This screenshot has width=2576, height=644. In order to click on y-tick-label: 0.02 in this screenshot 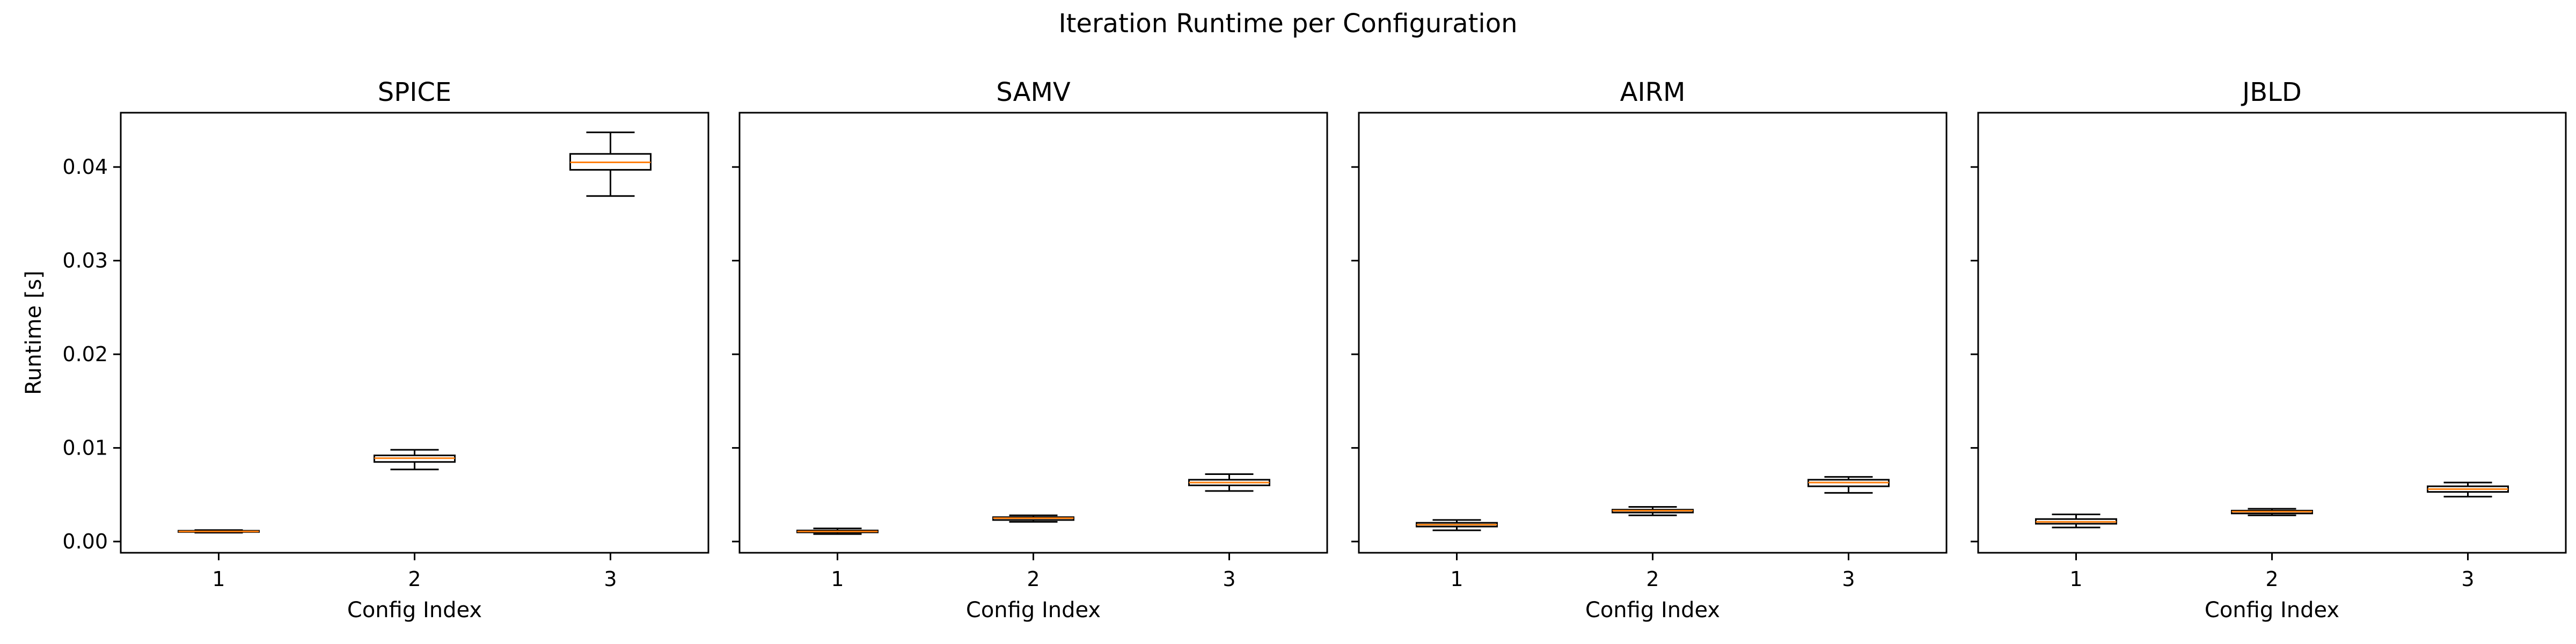, I will do `click(85, 354)`.